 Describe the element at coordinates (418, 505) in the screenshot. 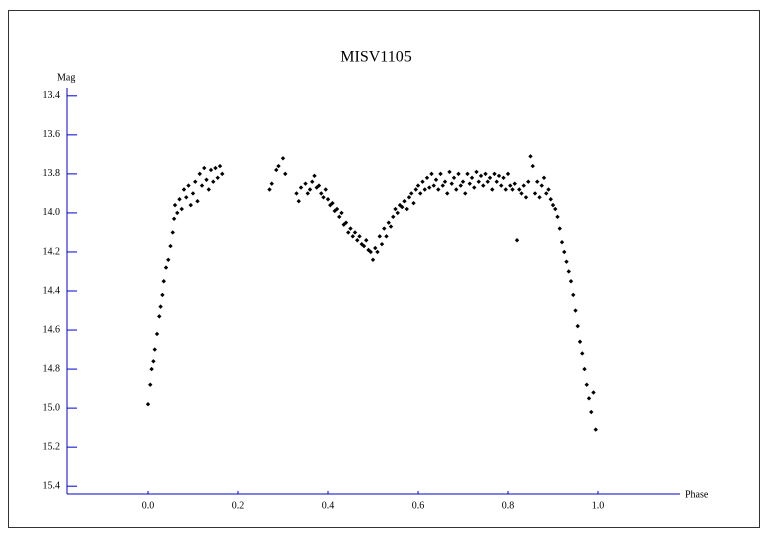

I see `x-tick-label: 0.6` at that location.